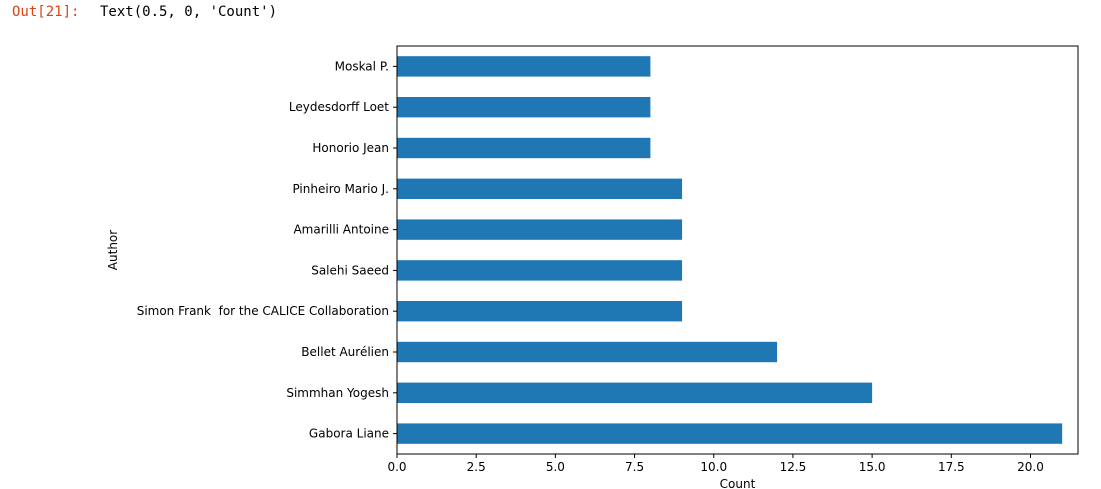  I want to click on output-text: Text(0.5, 0, 'Count'), so click(189, 12).